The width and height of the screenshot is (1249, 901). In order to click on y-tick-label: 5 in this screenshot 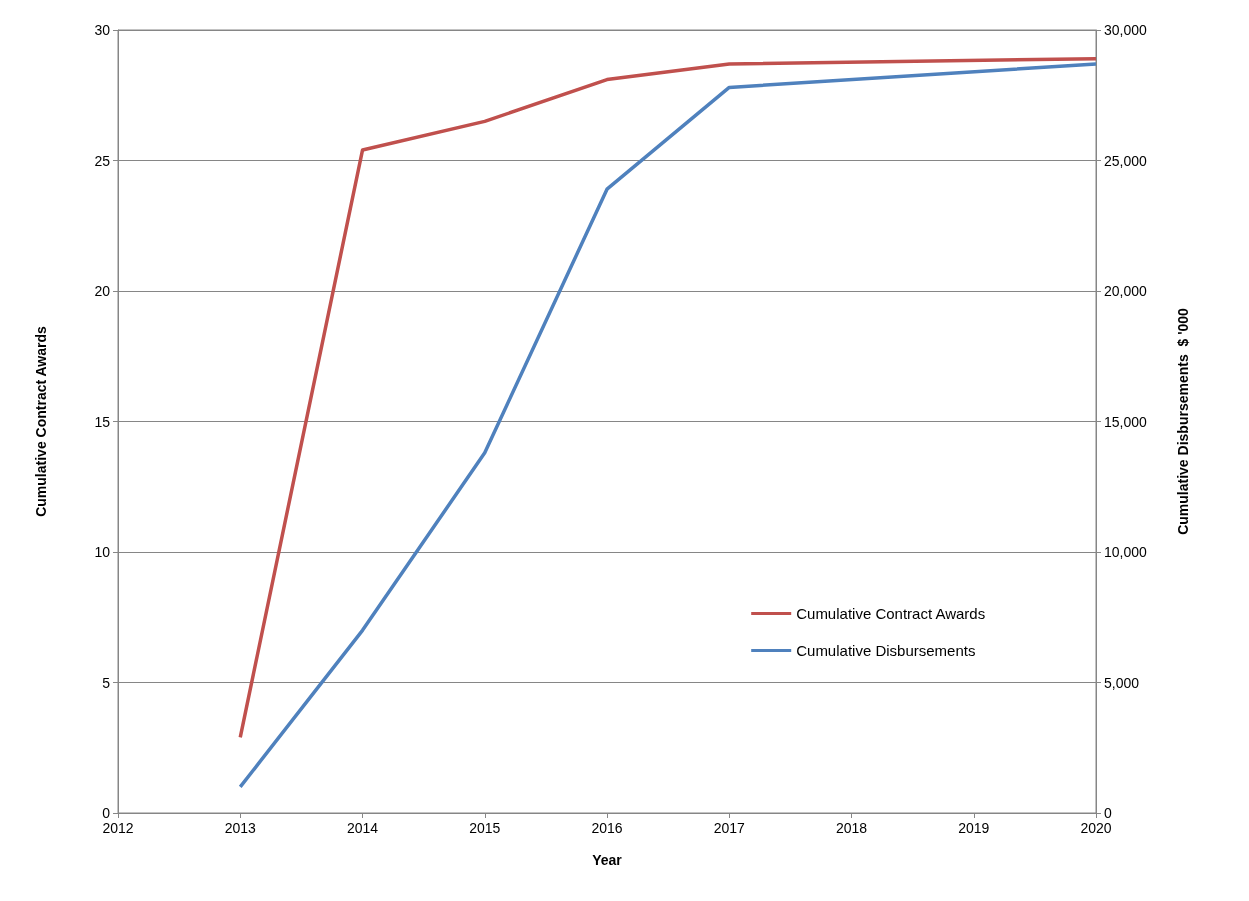, I will do `click(106, 682)`.